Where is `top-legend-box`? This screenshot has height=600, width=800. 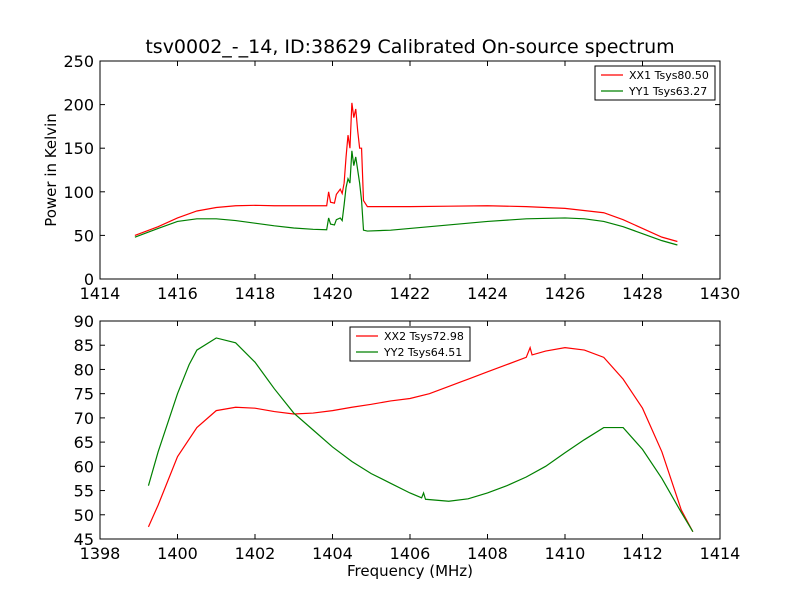 top-legend-box is located at coordinates (655, 83).